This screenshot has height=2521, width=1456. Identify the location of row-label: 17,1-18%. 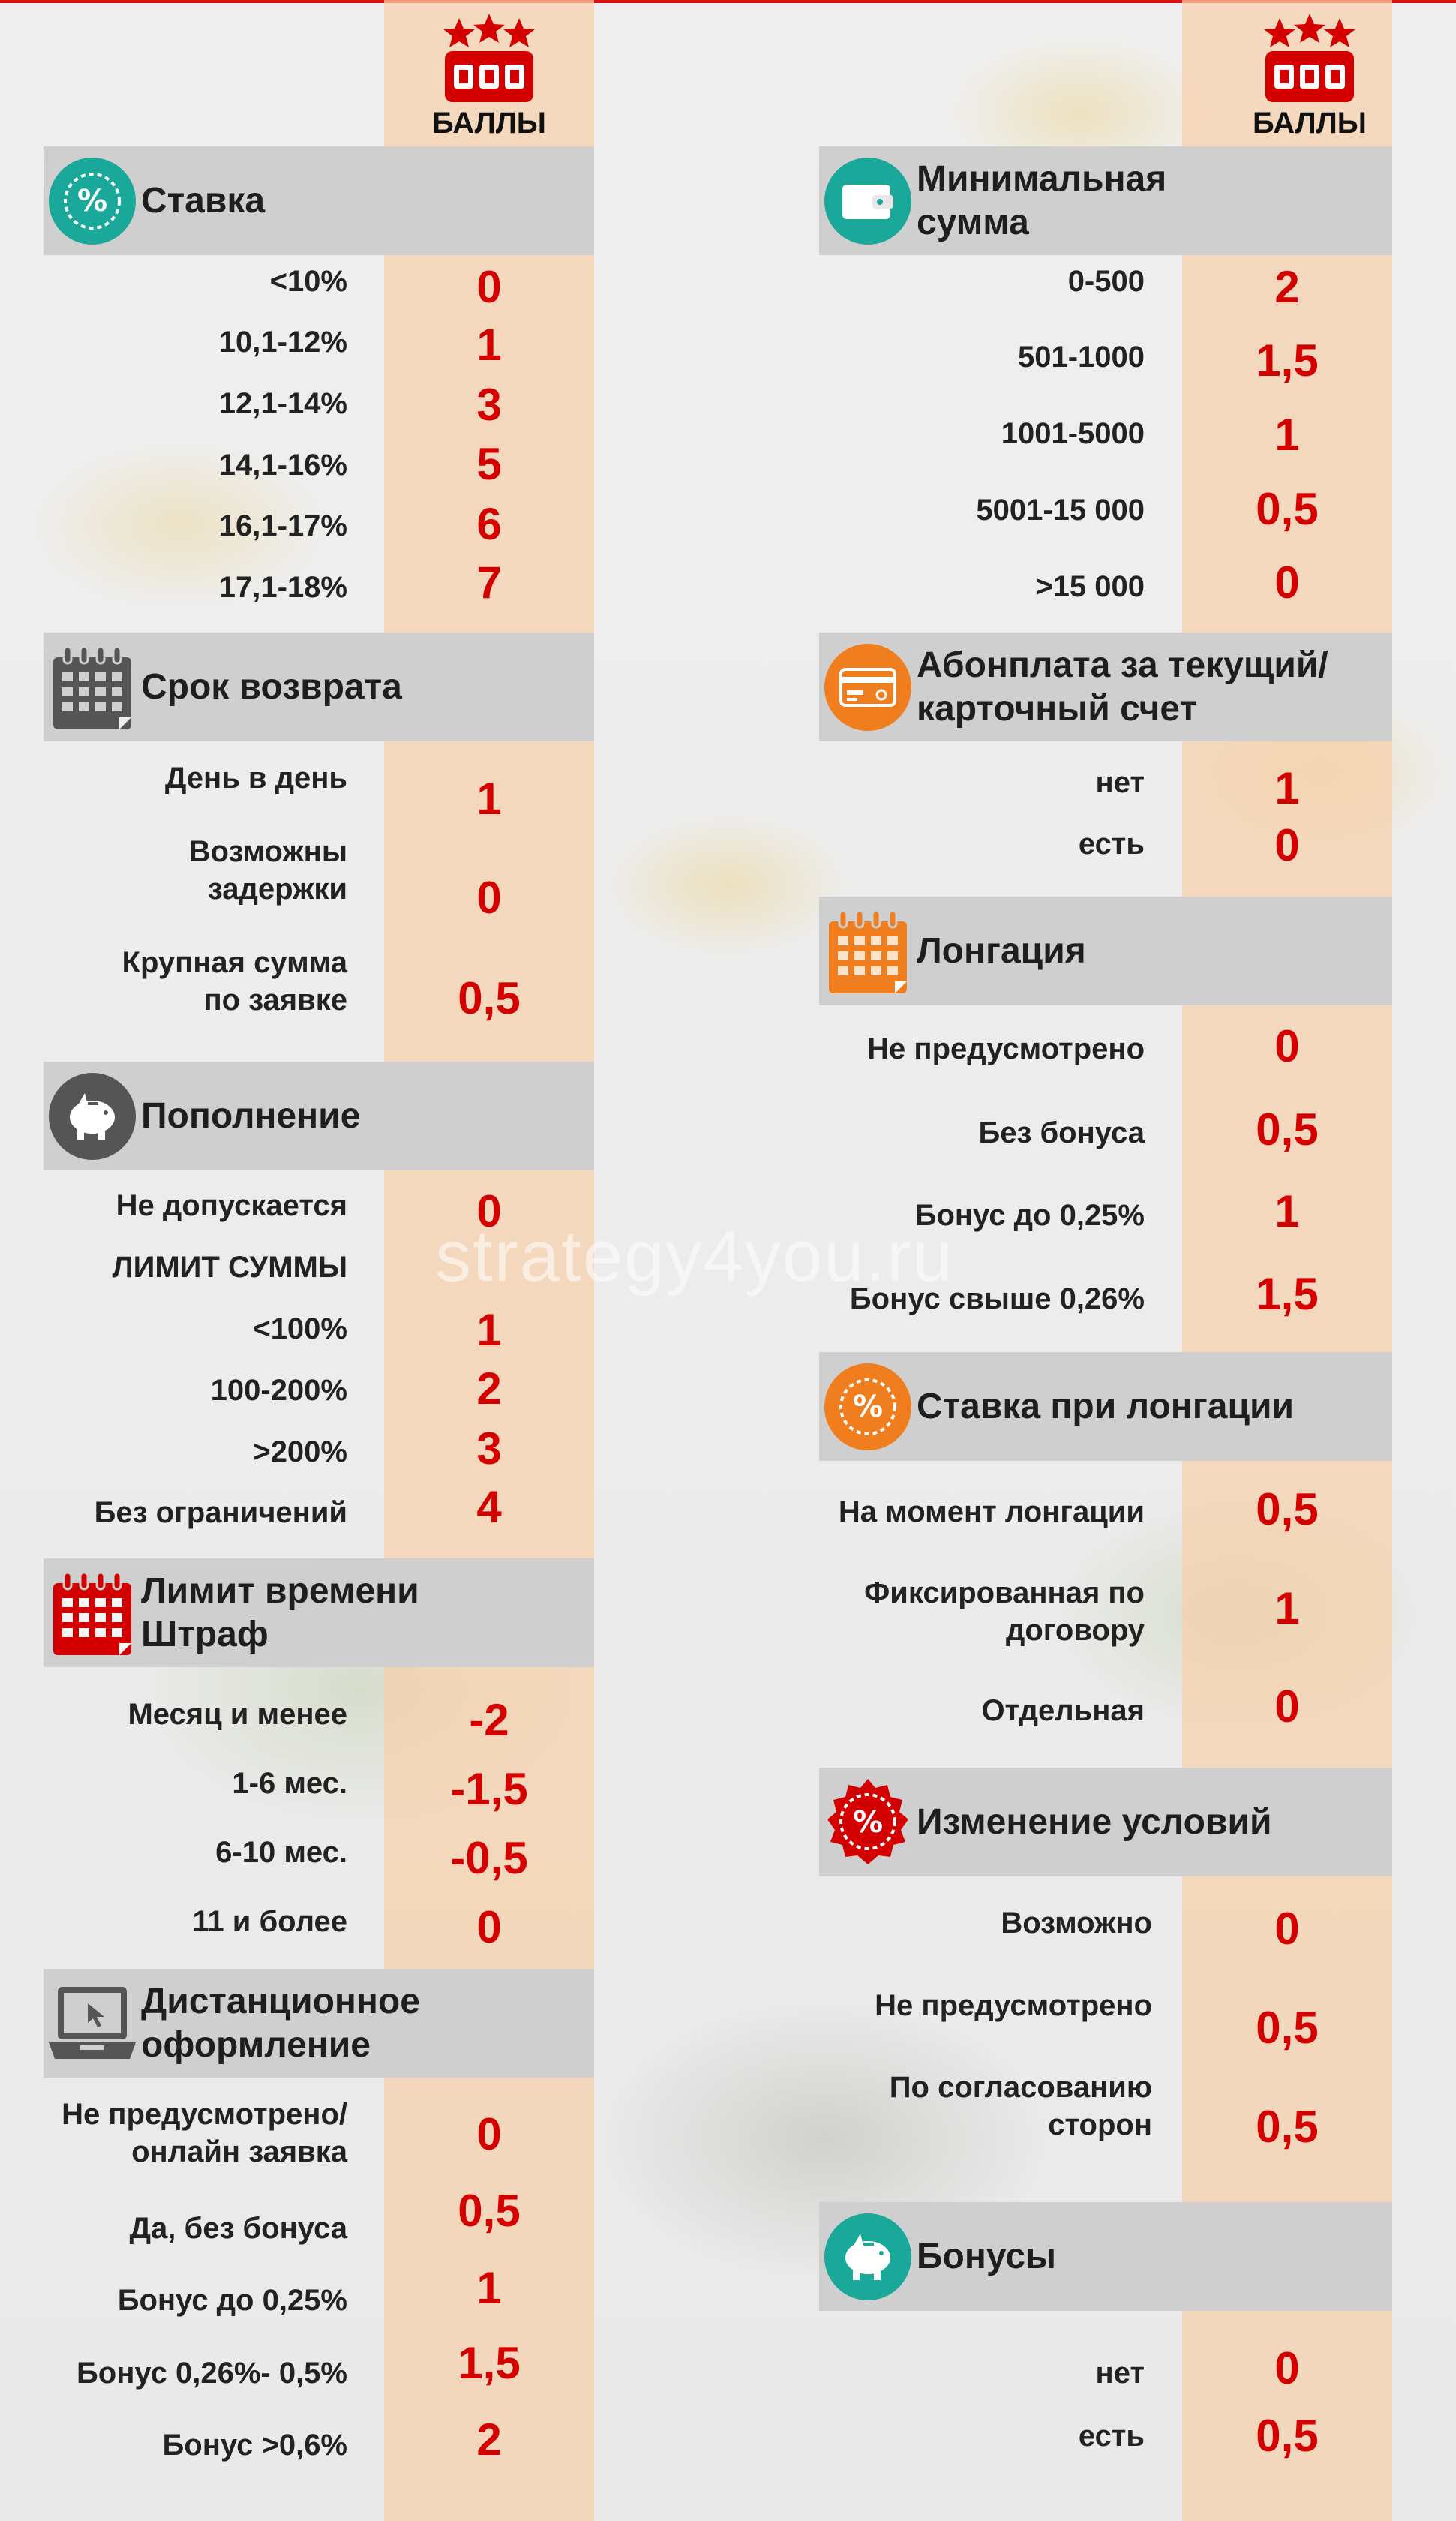
(282, 587).